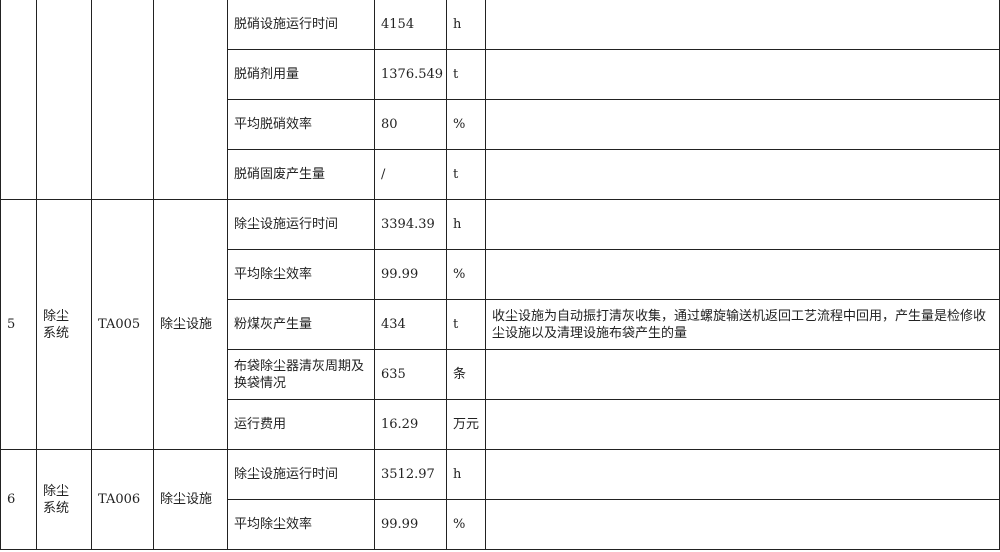 The width and height of the screenshot is (1000, 552). I want to click on no-cell: 6, so click(18, 499).